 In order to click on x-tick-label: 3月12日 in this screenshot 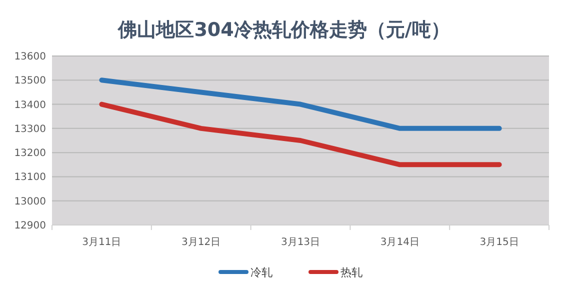, I will do `click(201, 242)`.